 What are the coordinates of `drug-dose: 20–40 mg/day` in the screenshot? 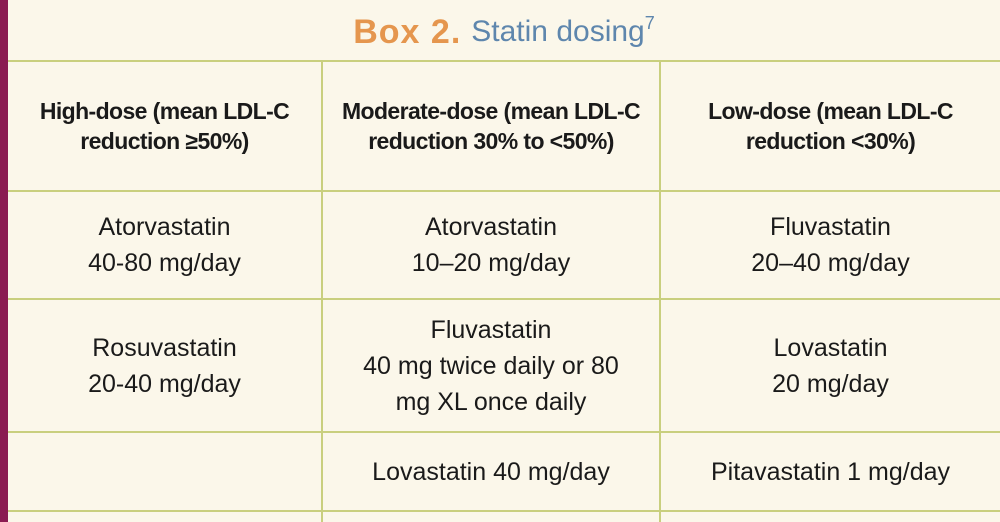 It's located at (830, 263).